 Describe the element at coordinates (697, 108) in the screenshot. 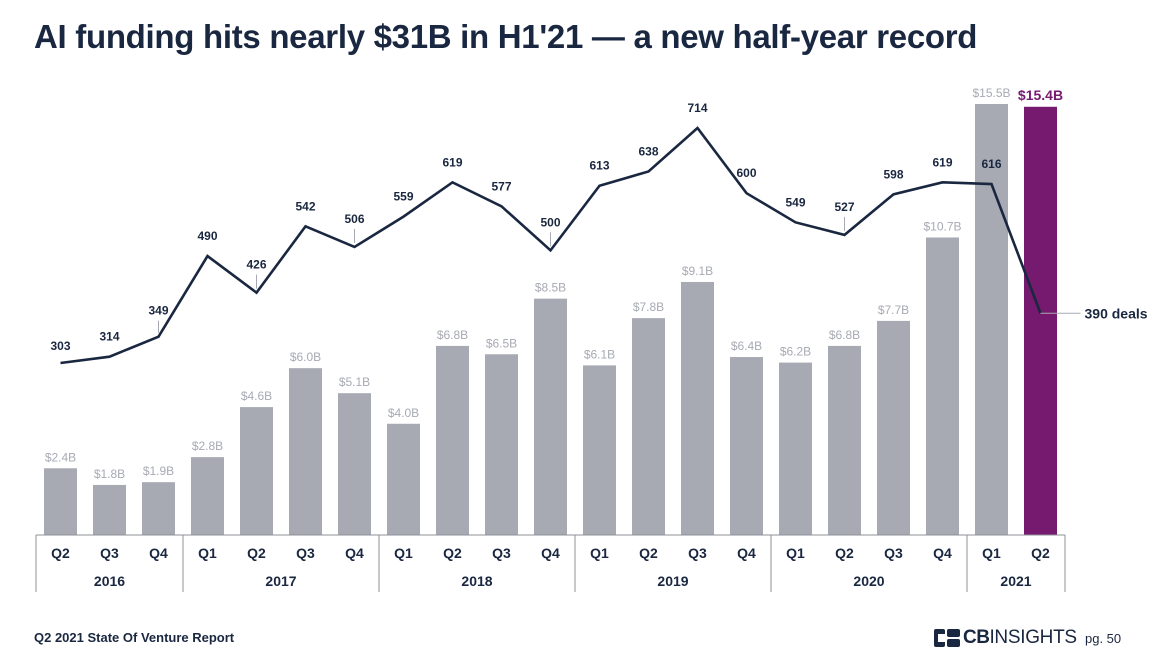

I see `deal-count-label: 714` at that location.